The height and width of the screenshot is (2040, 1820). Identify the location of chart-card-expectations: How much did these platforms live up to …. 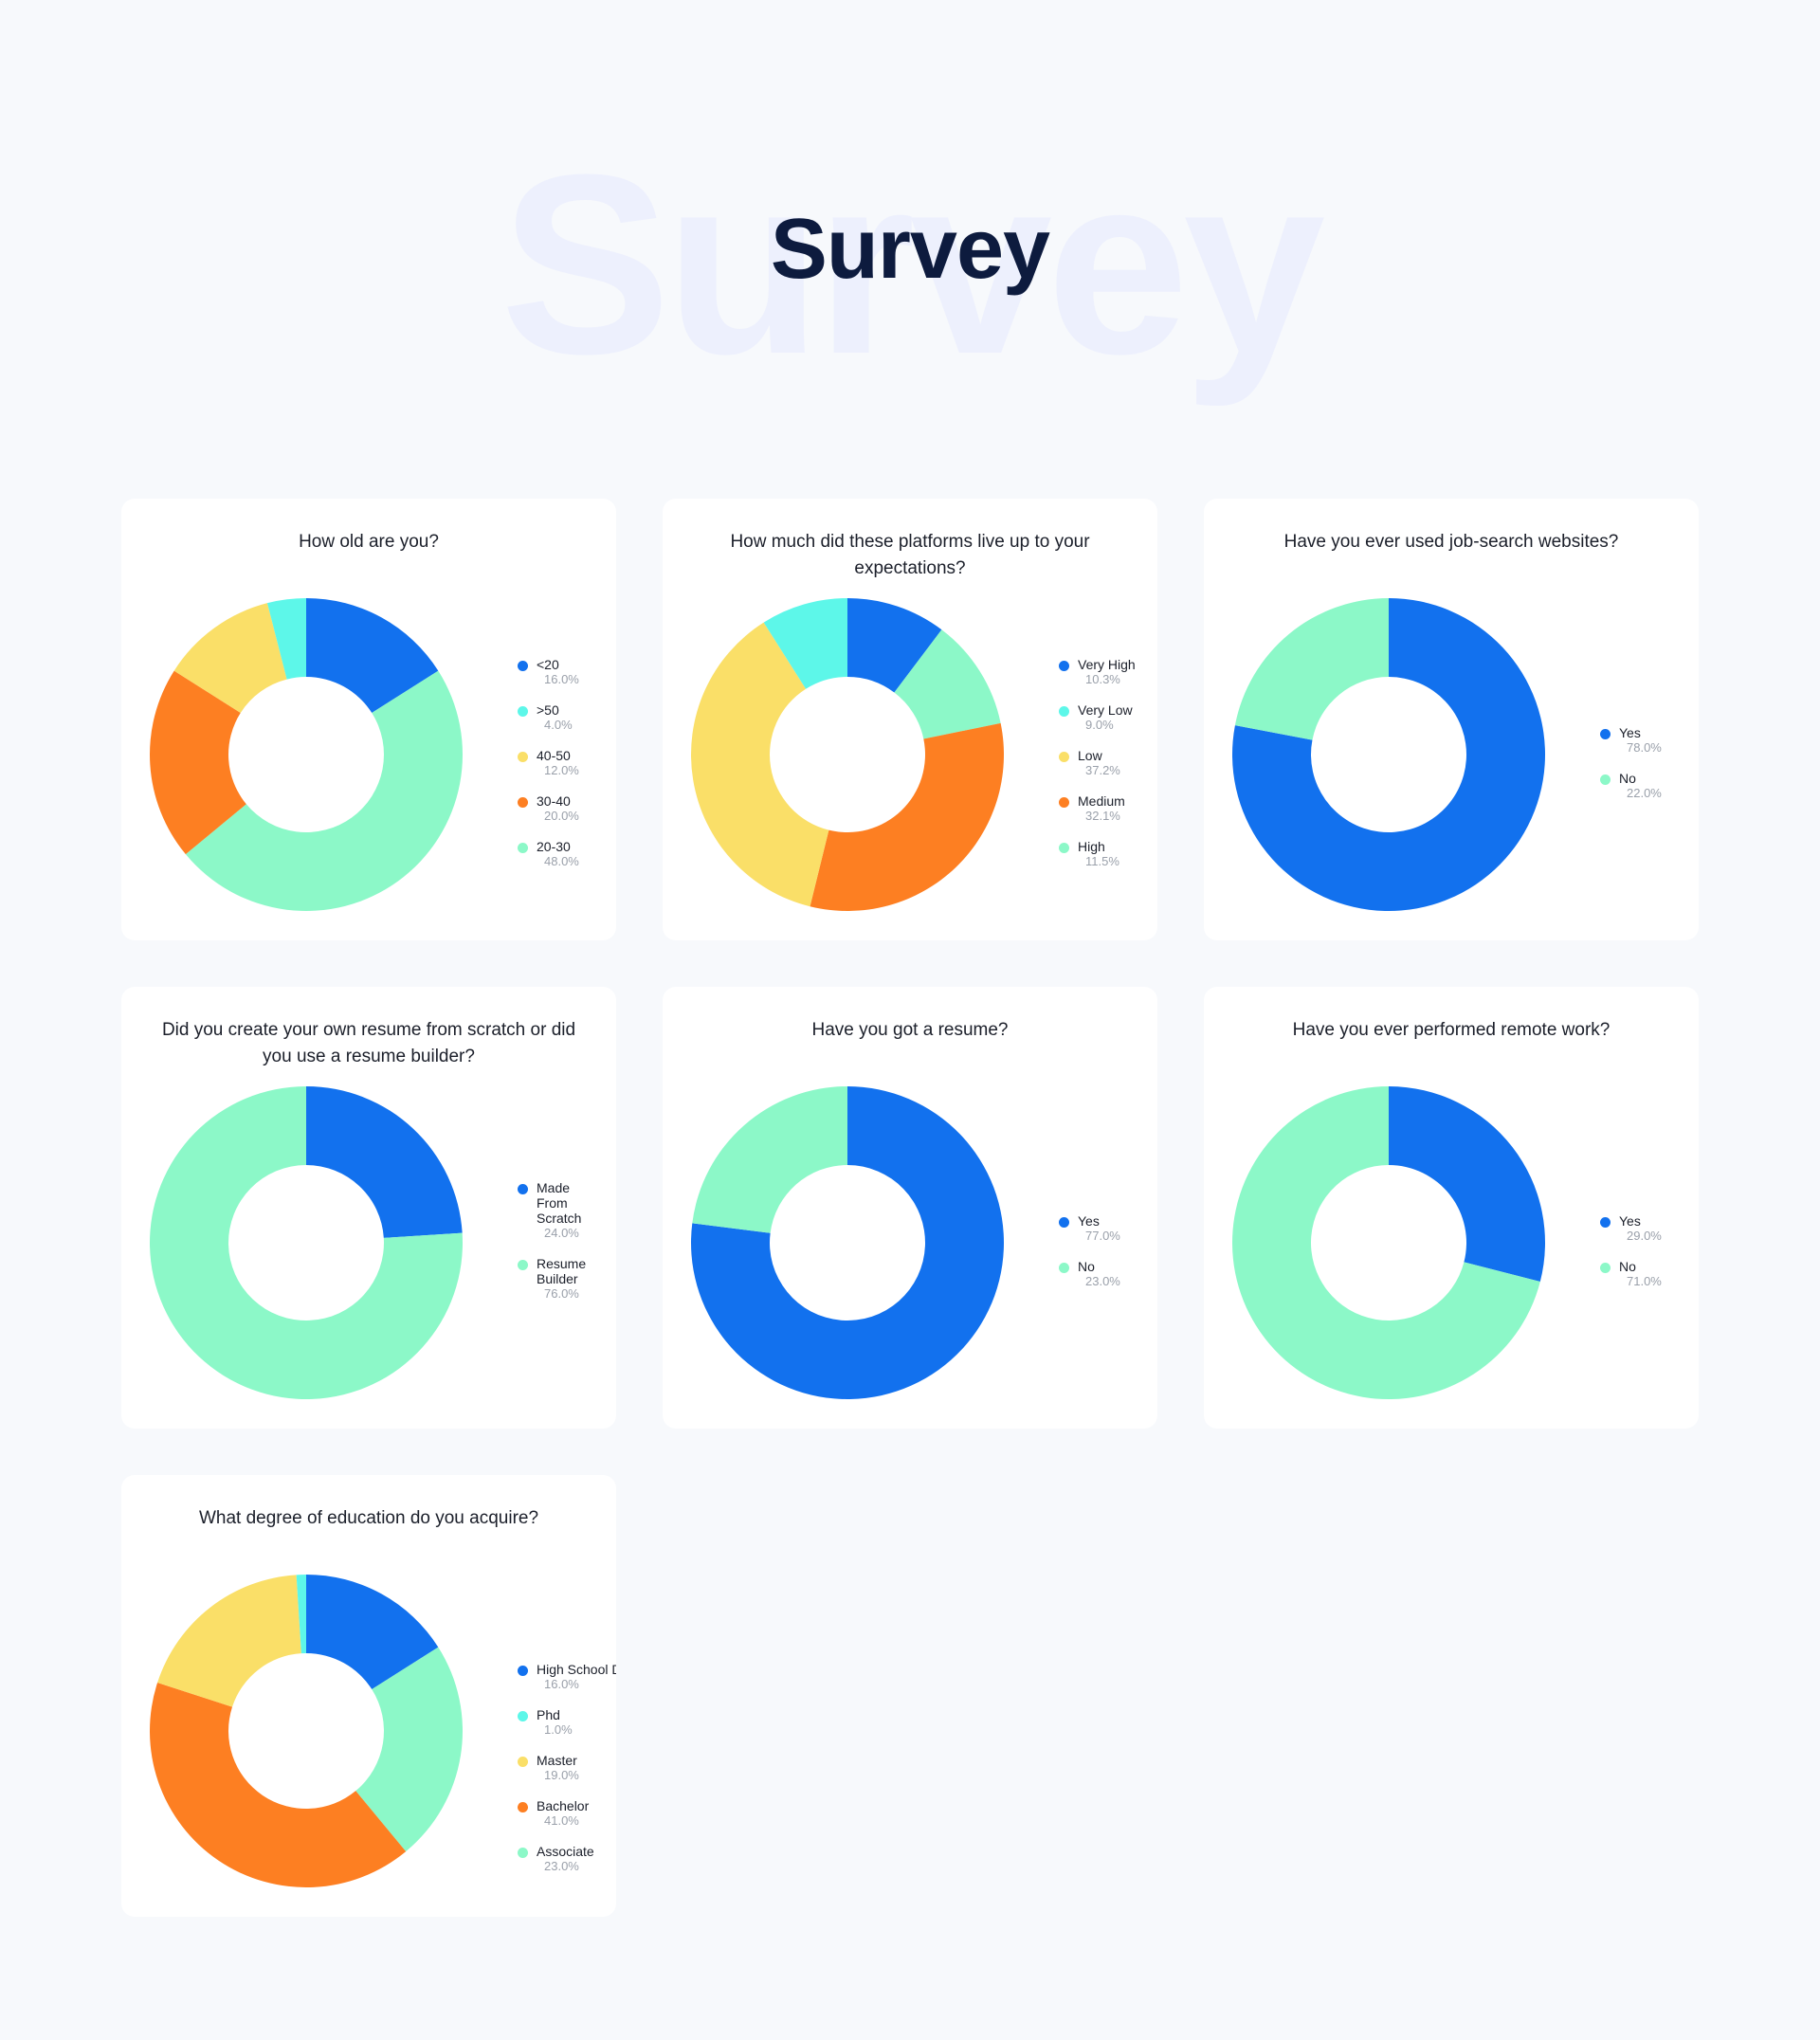
(910, 719).